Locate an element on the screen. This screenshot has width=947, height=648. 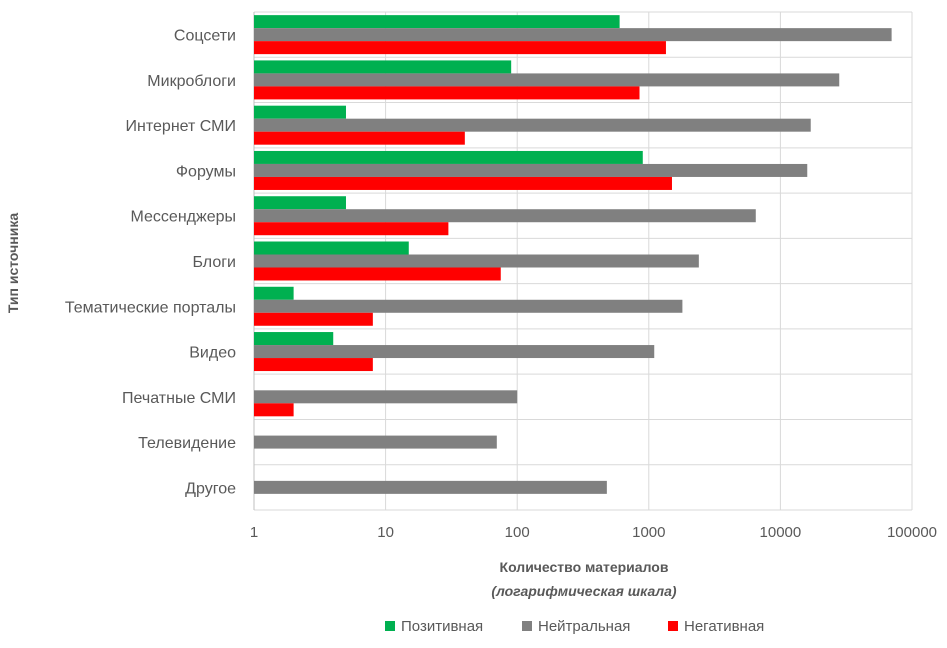
category-label: Соцсети is located at coordinates (205, 36).